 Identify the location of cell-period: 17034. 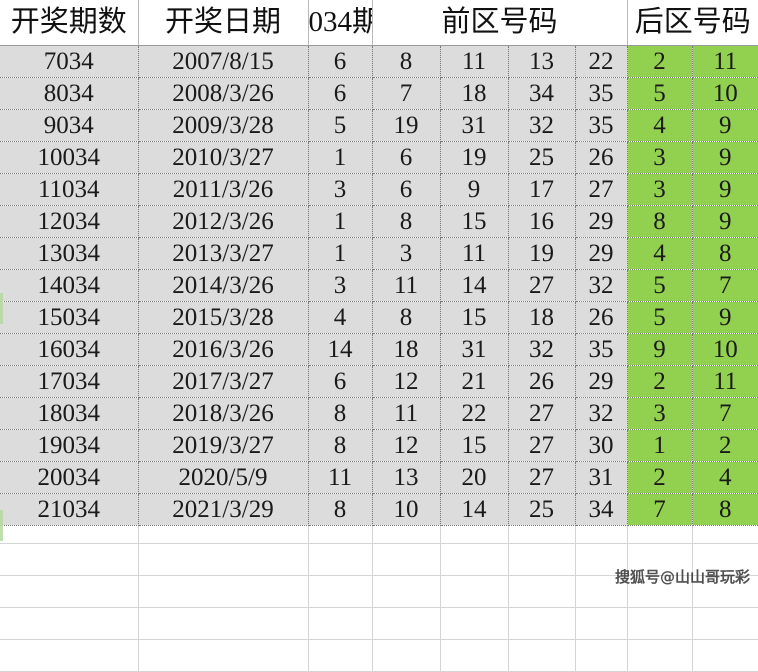
(69, 381).